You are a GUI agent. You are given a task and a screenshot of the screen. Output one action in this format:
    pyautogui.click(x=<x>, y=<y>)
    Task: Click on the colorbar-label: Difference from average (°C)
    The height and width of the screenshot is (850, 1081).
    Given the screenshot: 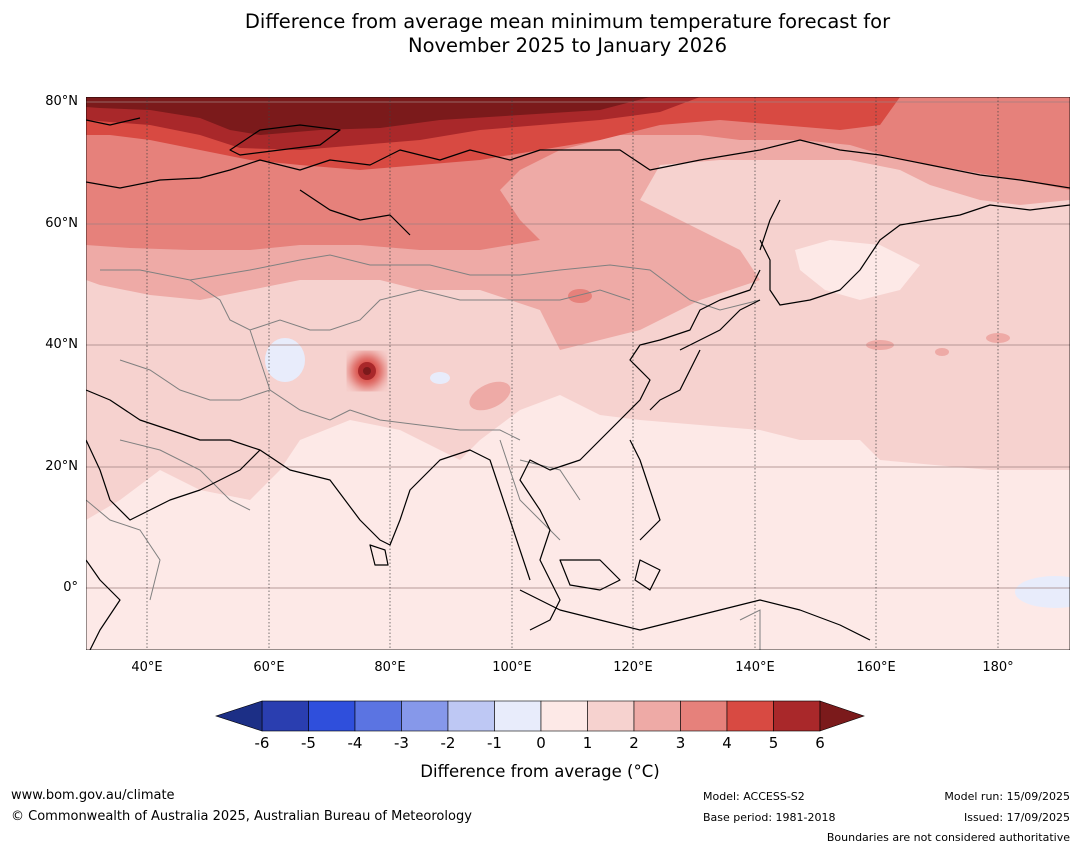 What is the action you would take?
    pyautogui.click(x=540, y=771)
    